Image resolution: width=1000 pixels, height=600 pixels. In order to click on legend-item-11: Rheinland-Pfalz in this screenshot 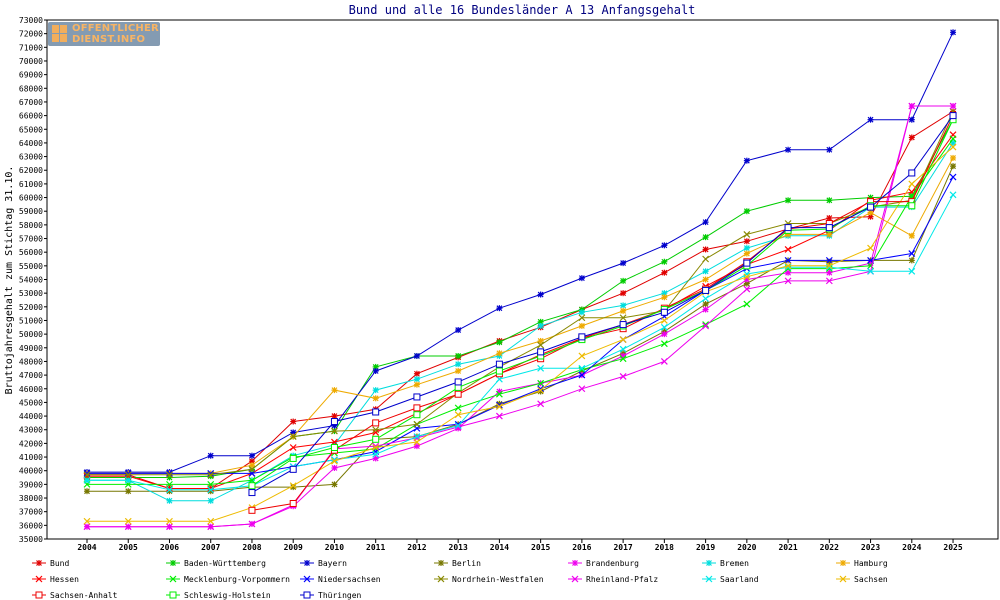, I will do `click(613, 579)`.